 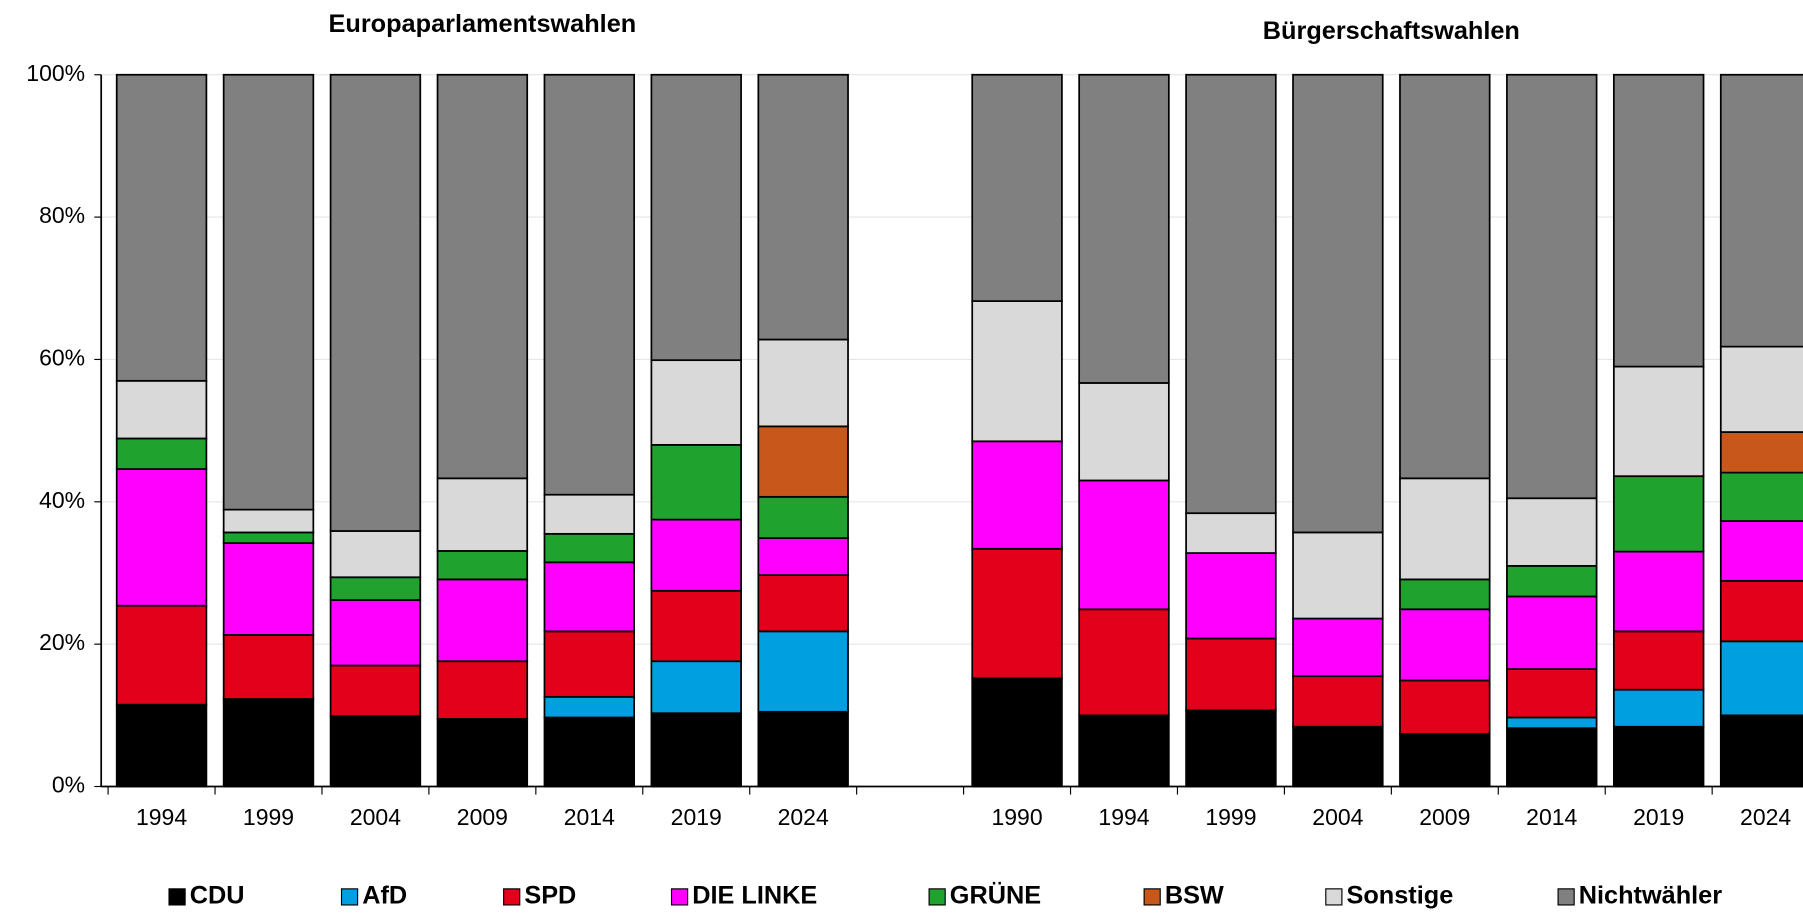 I want to click on group-title: Europaparlamentswahlen, so click(x=483, y=24).